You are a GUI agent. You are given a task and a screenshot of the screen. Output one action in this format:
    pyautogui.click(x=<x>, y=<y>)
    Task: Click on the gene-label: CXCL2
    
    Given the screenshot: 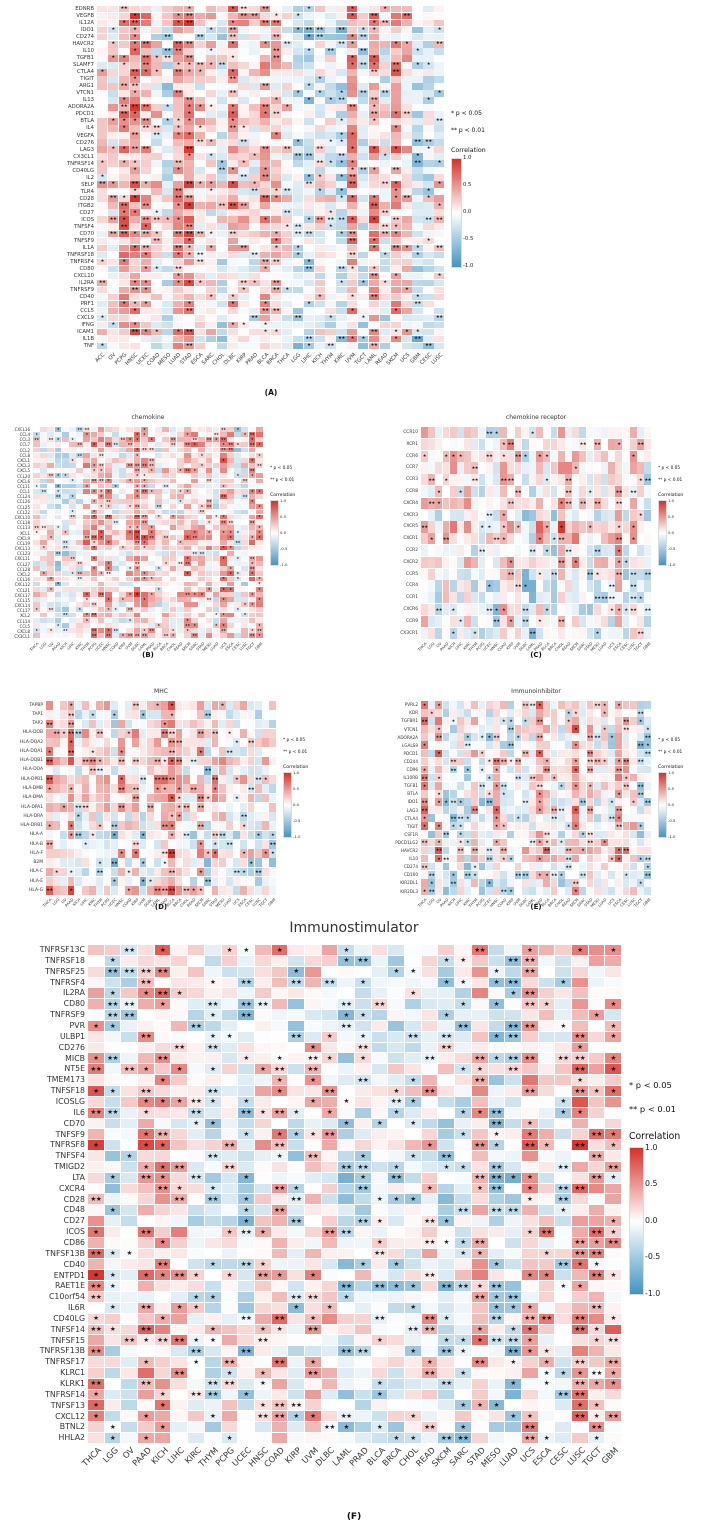 What is the action you would take?
    pyautogui.click(x=23, y=574)
    